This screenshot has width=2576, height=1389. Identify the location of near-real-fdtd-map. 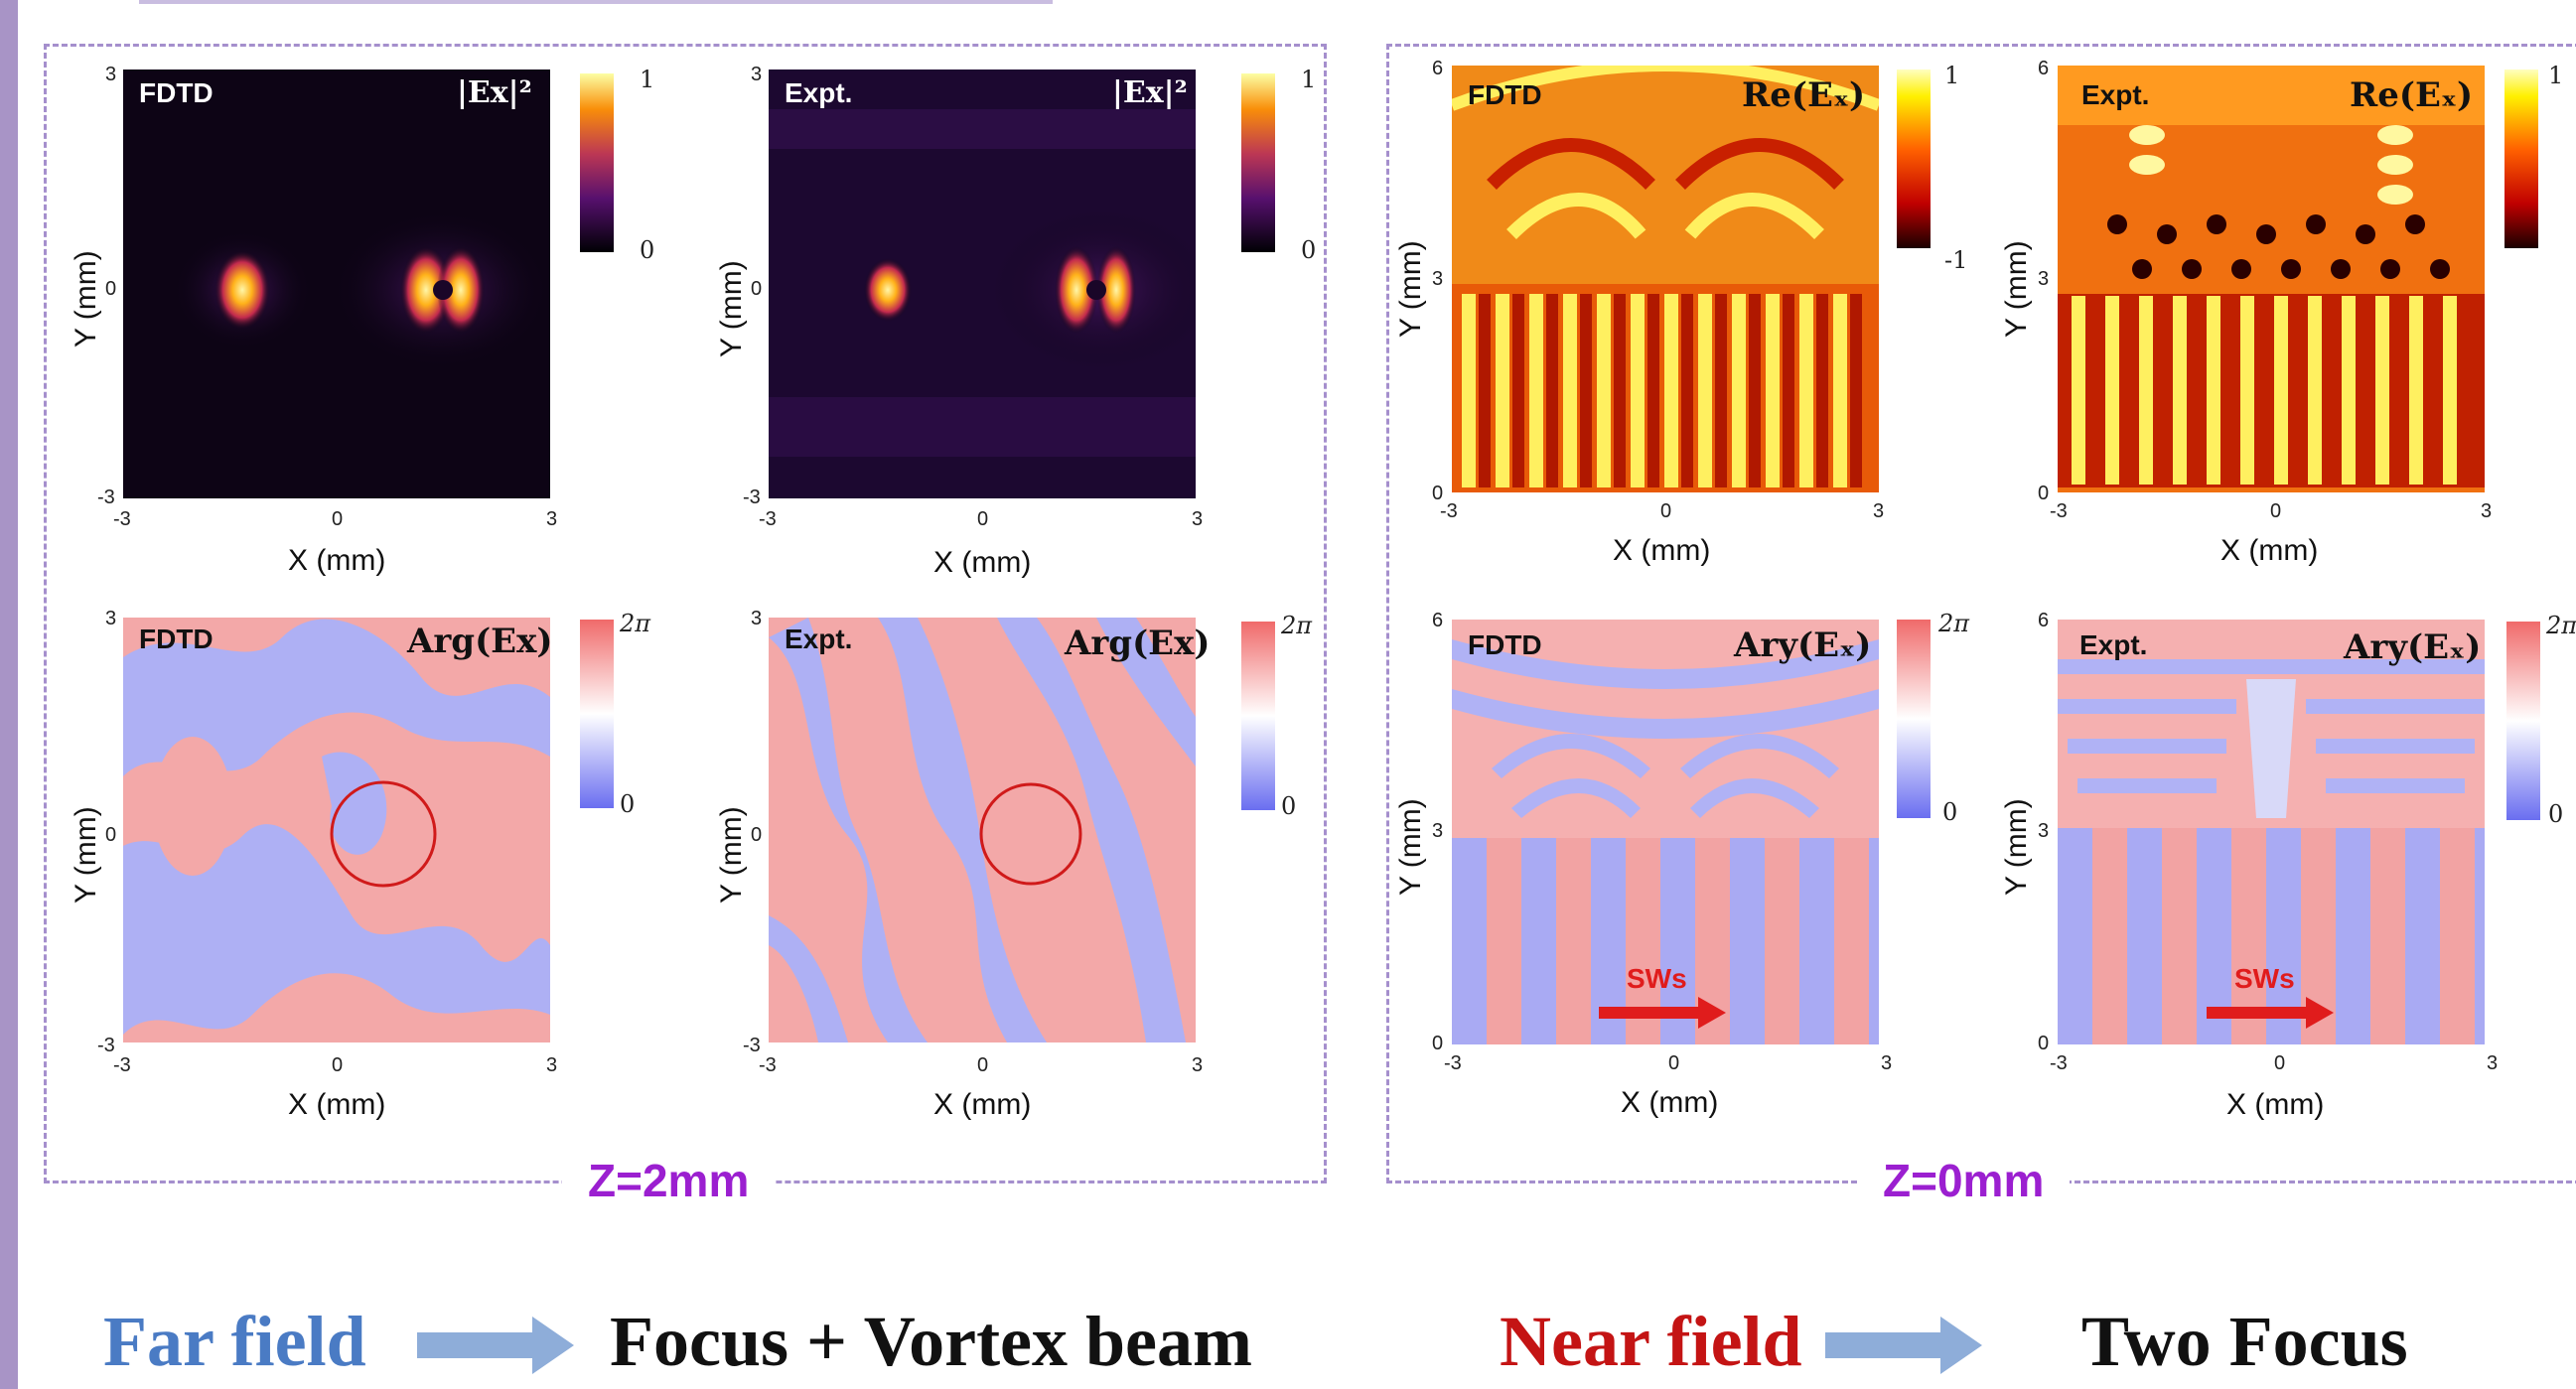
(1665, 279).